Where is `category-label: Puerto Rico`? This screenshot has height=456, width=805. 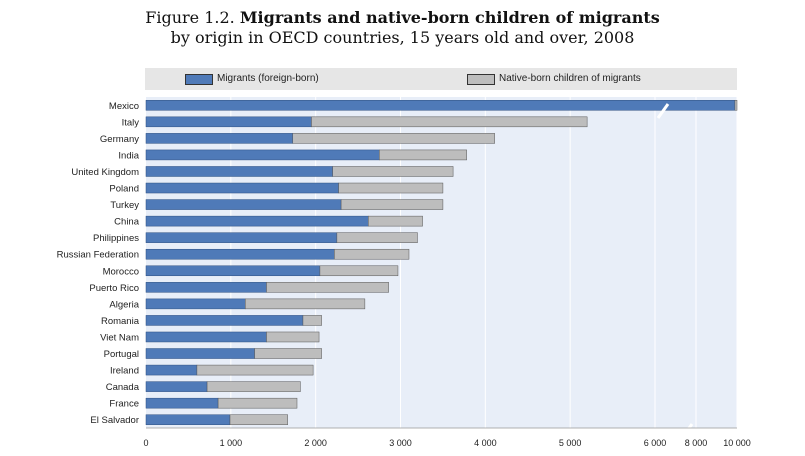 category-label: Puerto Rico is located at coordinates (114, 288).